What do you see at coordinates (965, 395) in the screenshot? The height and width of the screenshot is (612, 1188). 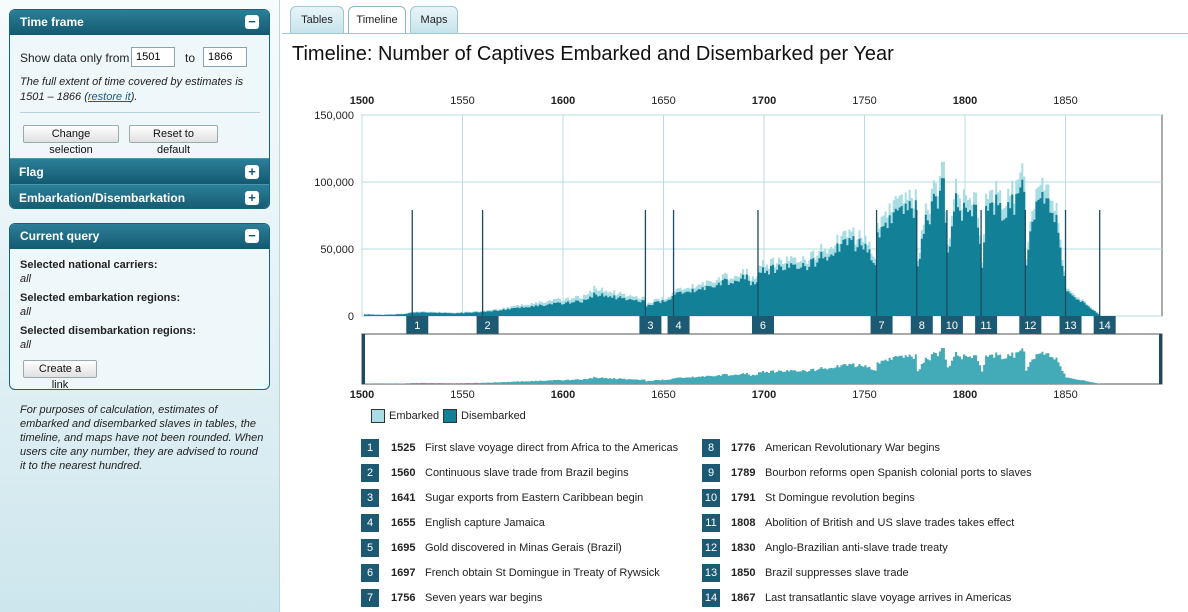 I see `x-tick-label-bottom: 1800` at bounding box center [965, 395].